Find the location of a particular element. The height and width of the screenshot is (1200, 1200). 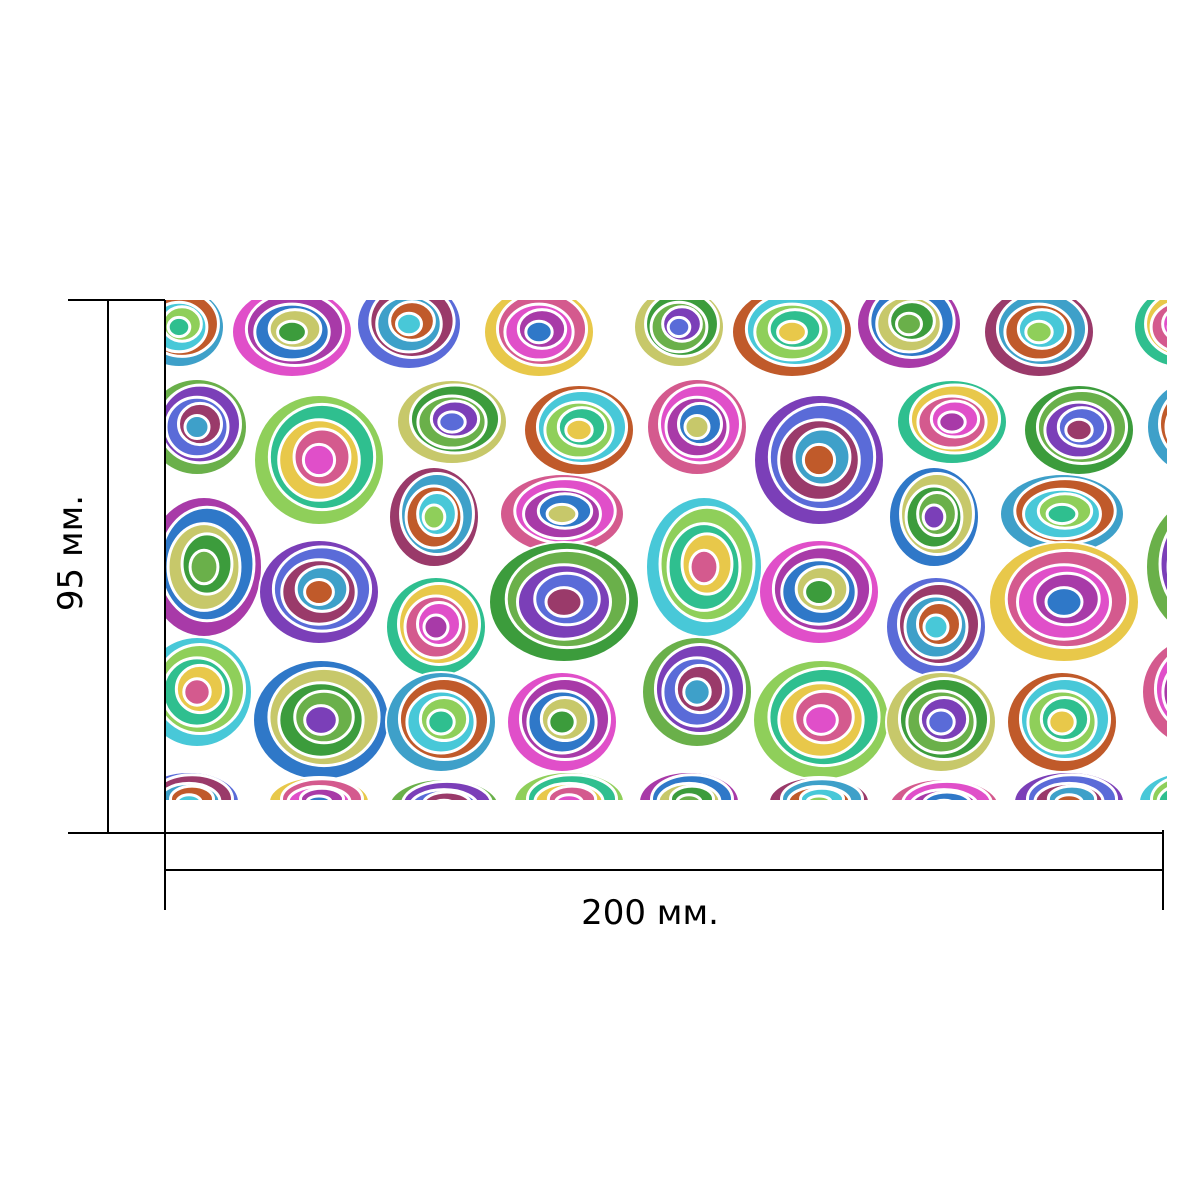

height-dimension: 95 мм. is located at coordinates (108, 566).